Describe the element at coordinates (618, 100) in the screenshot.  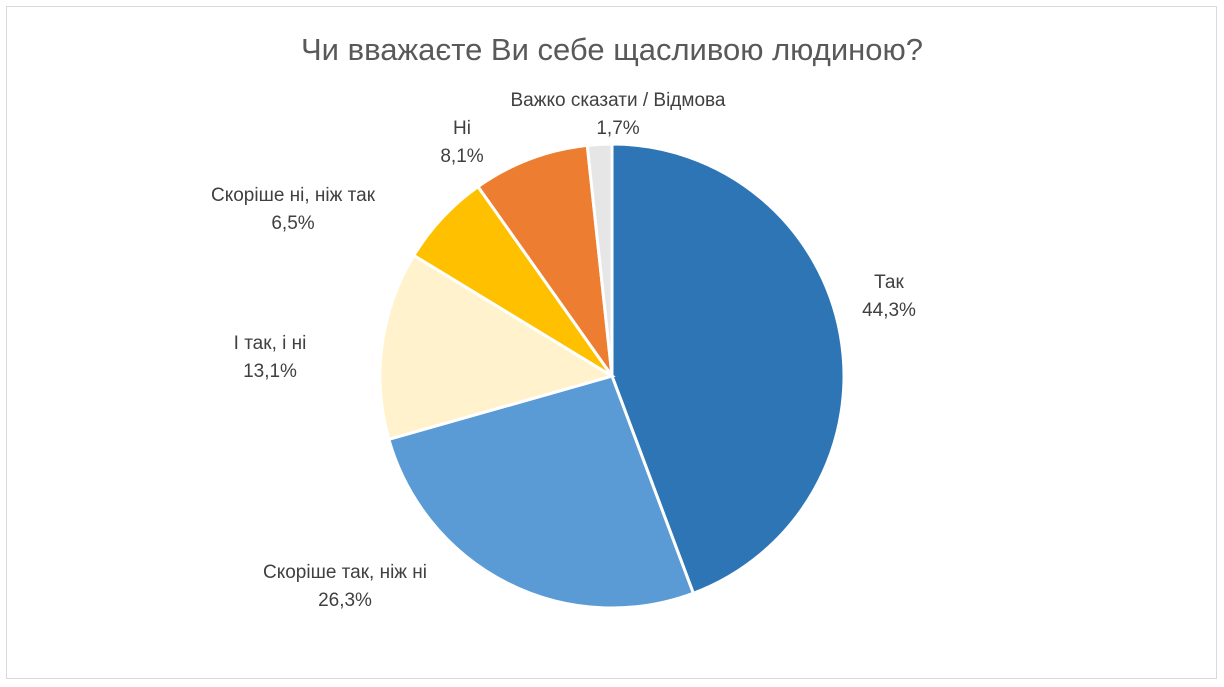
I see `slice-label: Важко сказати / Відмова` at that location.